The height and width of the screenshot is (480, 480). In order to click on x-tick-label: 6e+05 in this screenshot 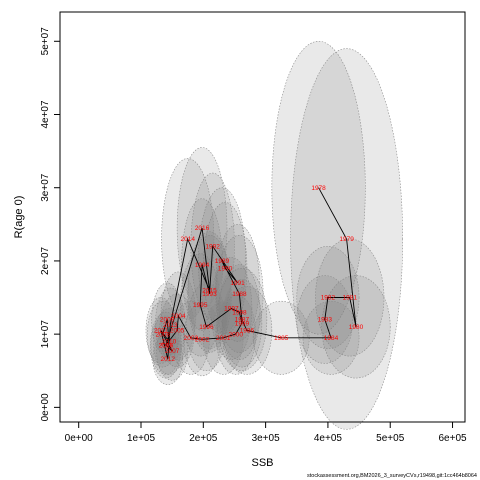, I will do `click(452, 438)`.